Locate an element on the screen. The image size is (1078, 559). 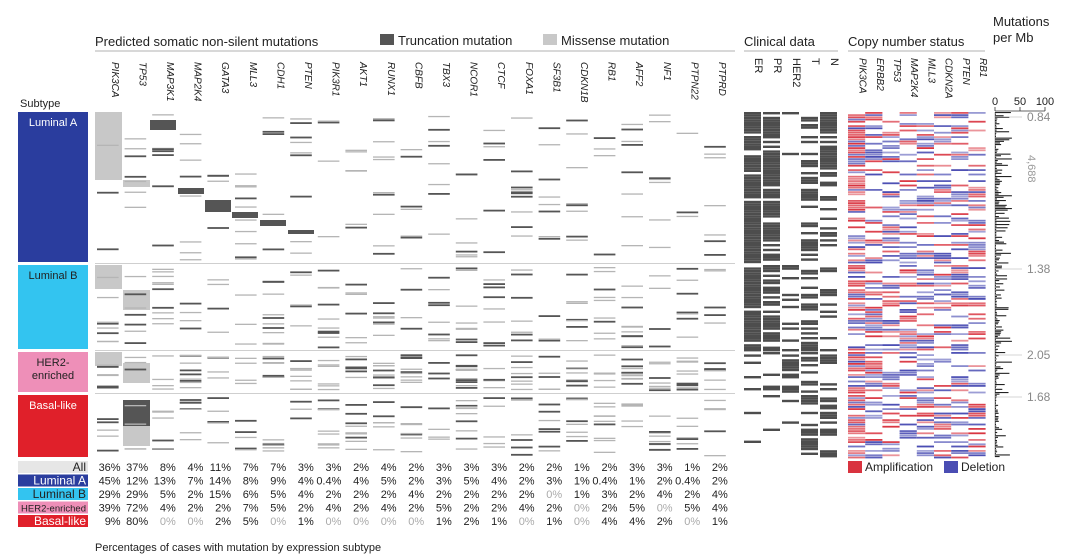
clinical-header: Clinical data is located at coordinates (780, 41).